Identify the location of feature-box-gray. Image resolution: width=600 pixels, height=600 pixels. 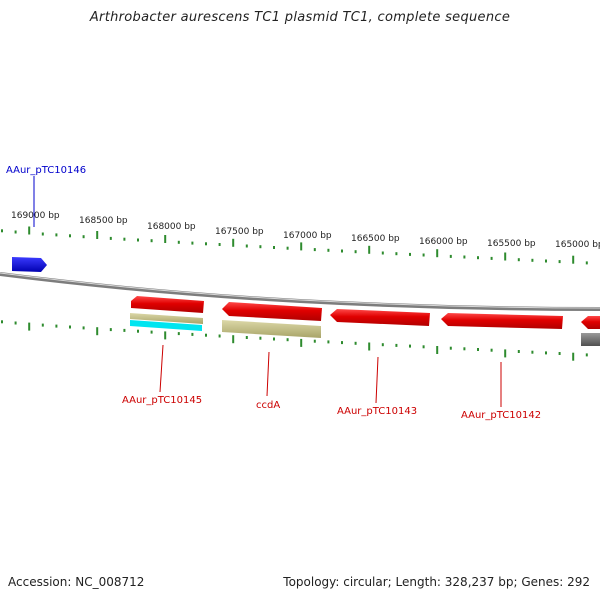
(590, 339).